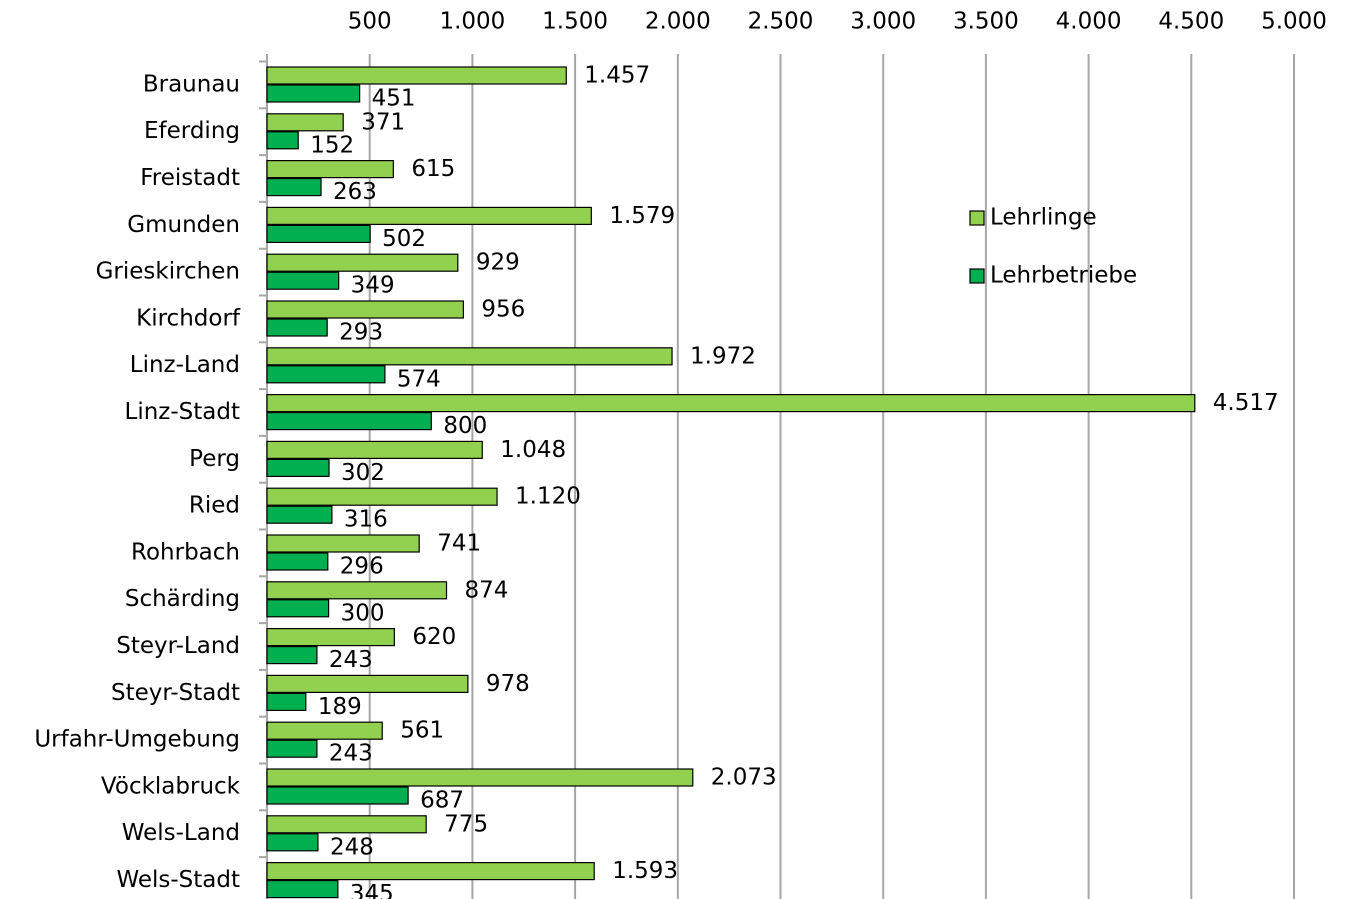 The width and height of the screenshot is (1347, 899). What do you see at coordinates (404, 239) in the screenshot?
I see `value-label: 502` at bounding box center [404, 239].